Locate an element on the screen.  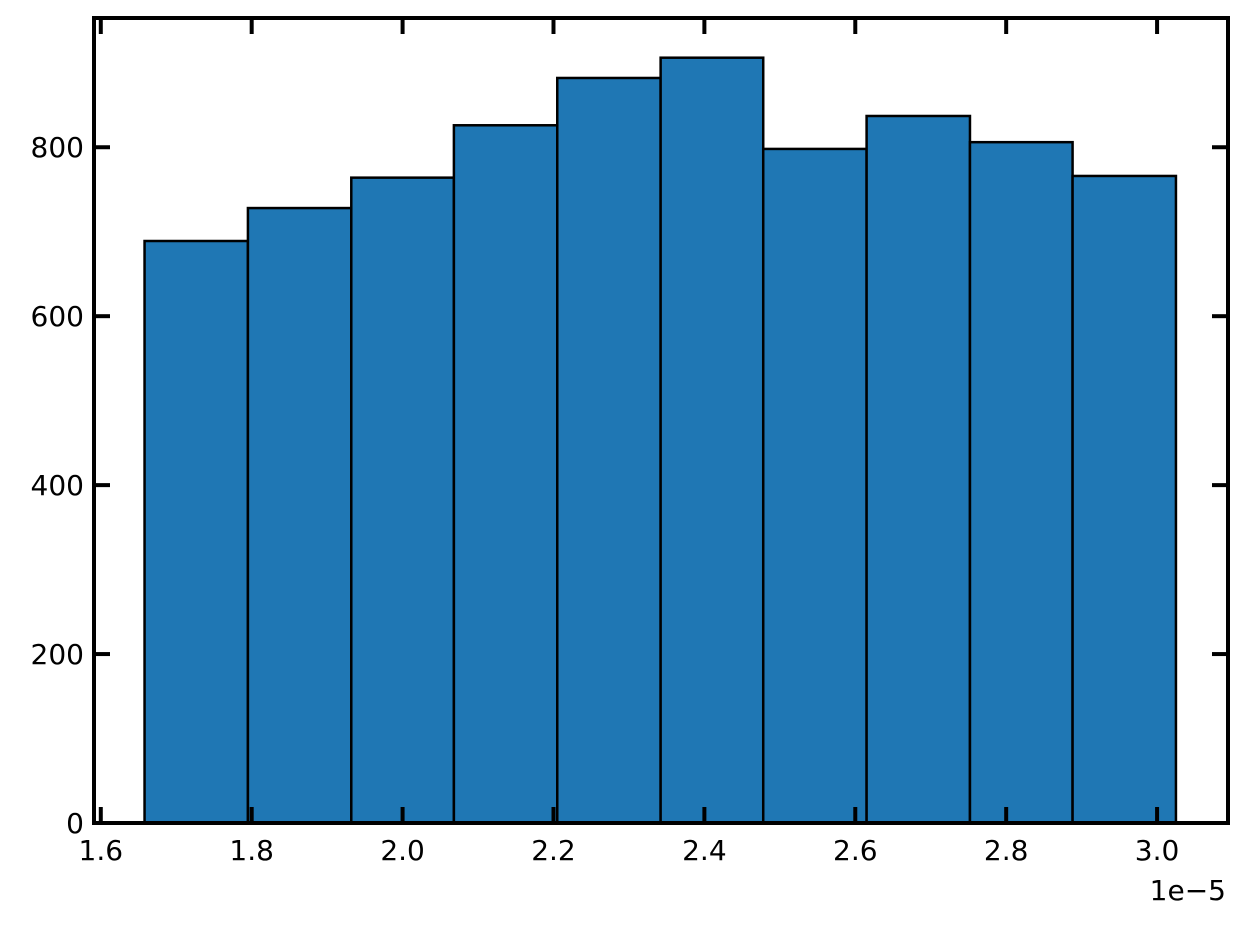
x-tick-label: 2.0 is located at coordinates (402, 850).